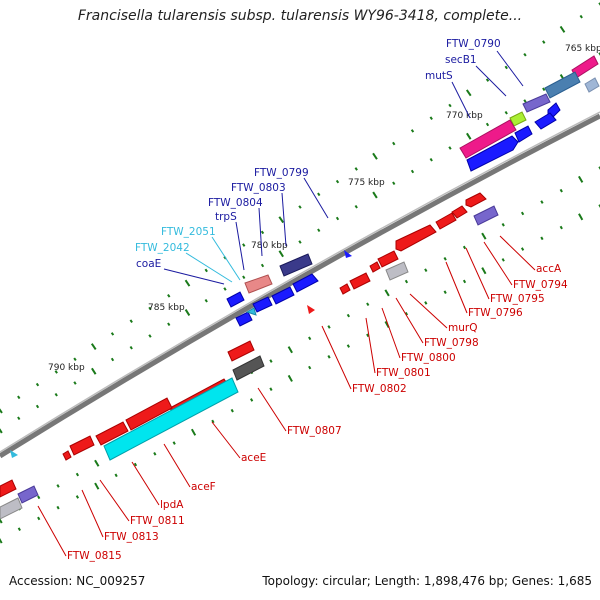 The width and height of the screenshot is (600, 600). I want to click on label-FTW_0796: FTW_0796, so click(495, 313).